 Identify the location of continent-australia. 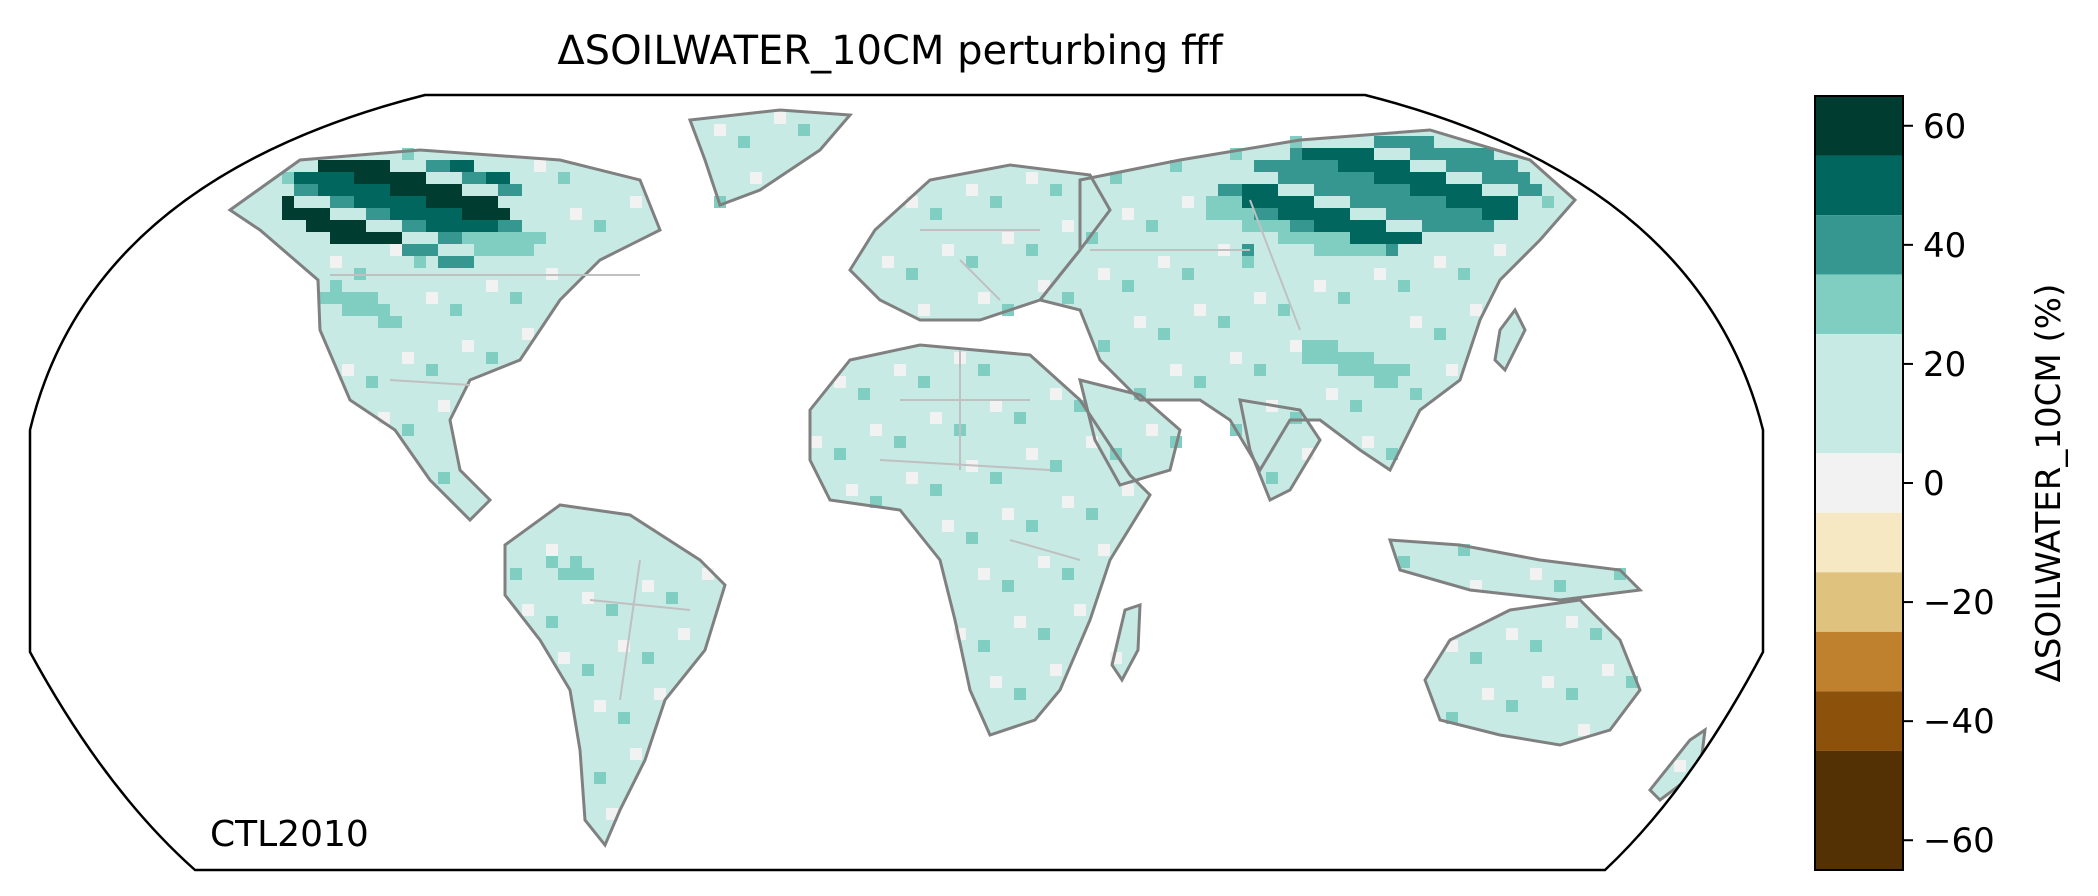
(1532, 672).